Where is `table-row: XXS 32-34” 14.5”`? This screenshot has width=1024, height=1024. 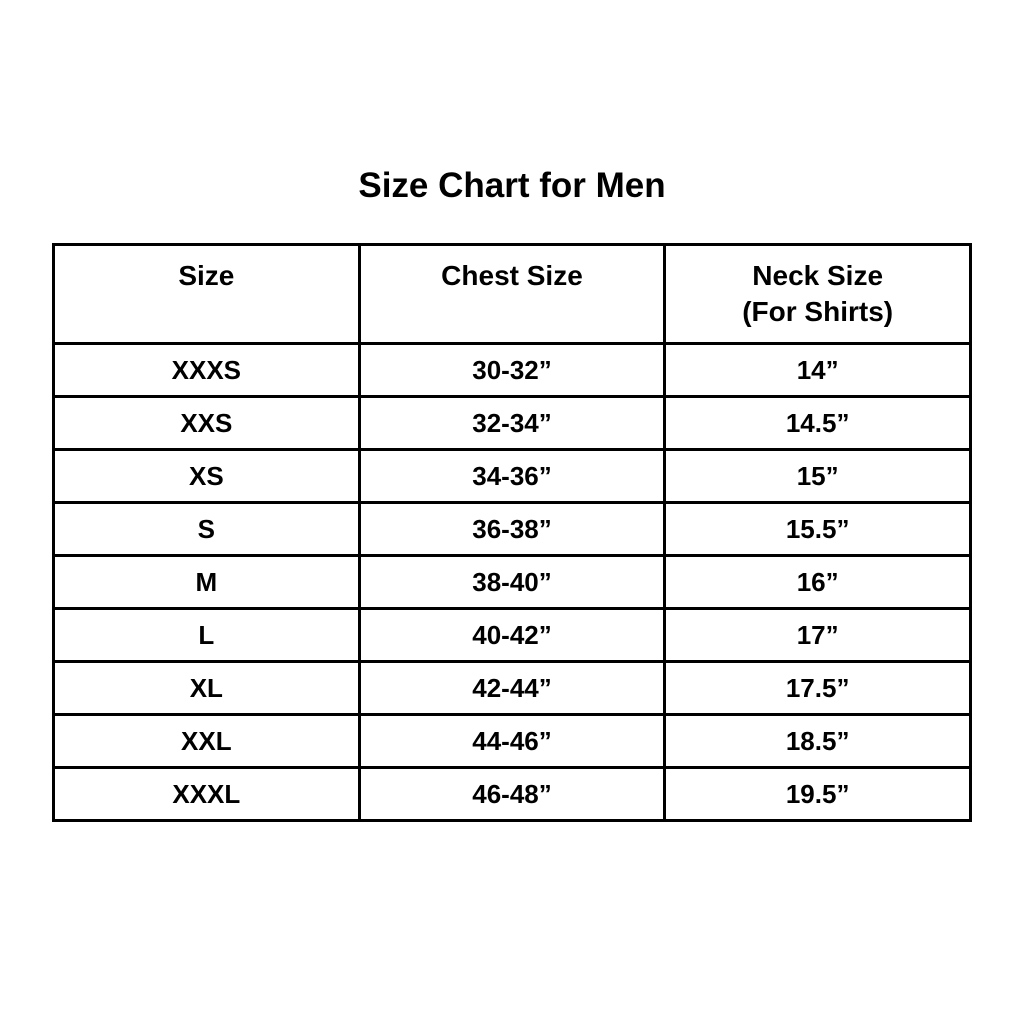
table-row: XXS 32-34” 14.5” is located at coordinates (512, 423).